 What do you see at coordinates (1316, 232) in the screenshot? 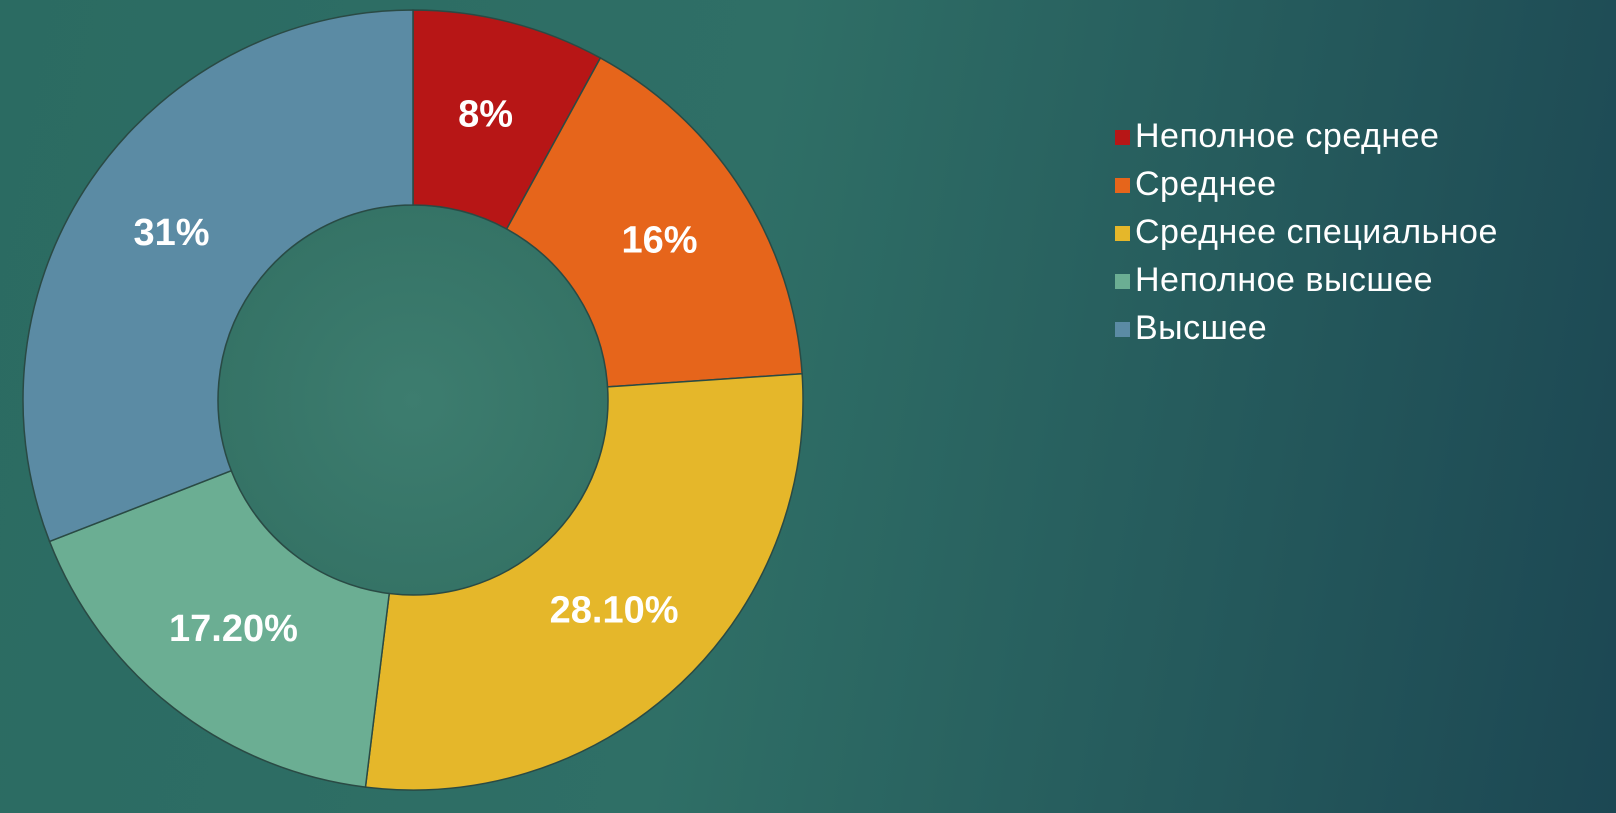
I see `legend-label: Среднее специальное` at bounding box center [1316, 232].